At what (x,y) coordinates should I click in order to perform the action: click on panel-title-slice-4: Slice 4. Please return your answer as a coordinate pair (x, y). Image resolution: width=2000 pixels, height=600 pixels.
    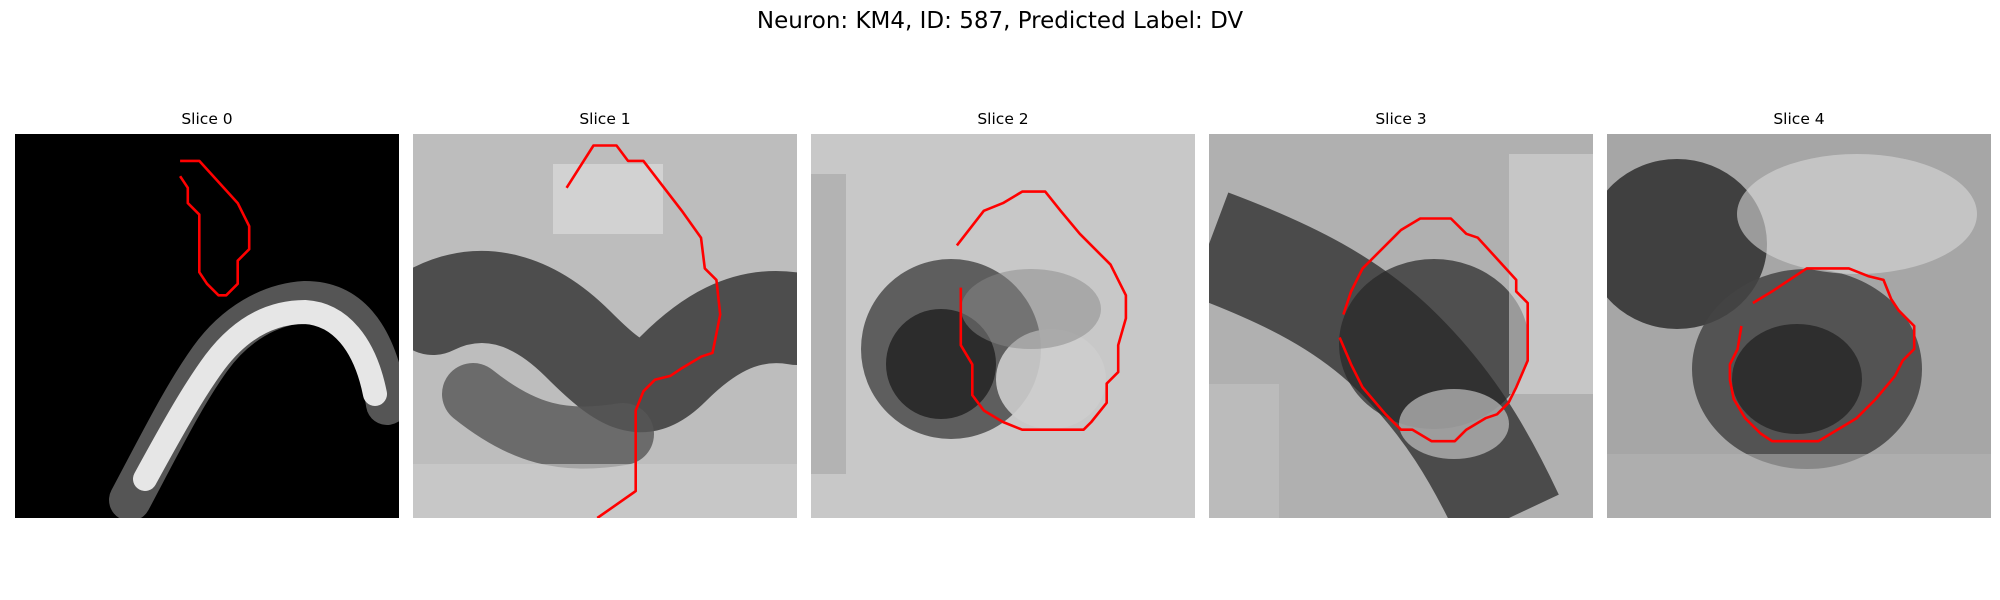
    Looking at the image, I should click on (1799, 119).